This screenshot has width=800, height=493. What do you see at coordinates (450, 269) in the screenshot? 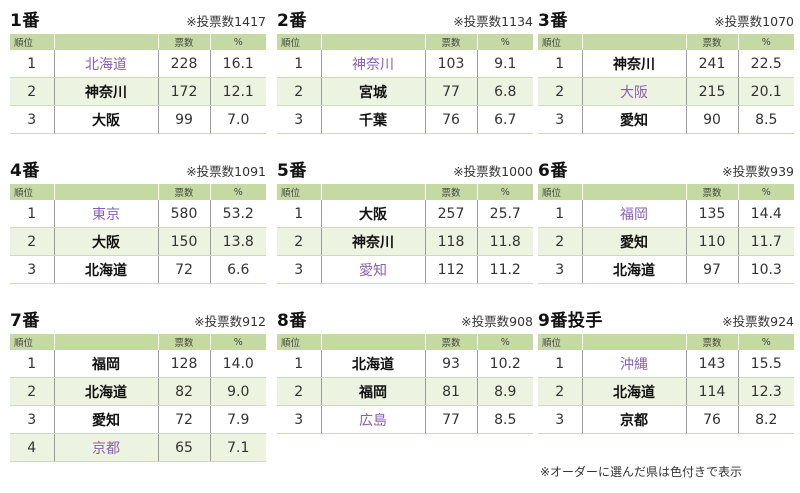
I see `vote-count-cell: 112` at bounding box center [450, 269].